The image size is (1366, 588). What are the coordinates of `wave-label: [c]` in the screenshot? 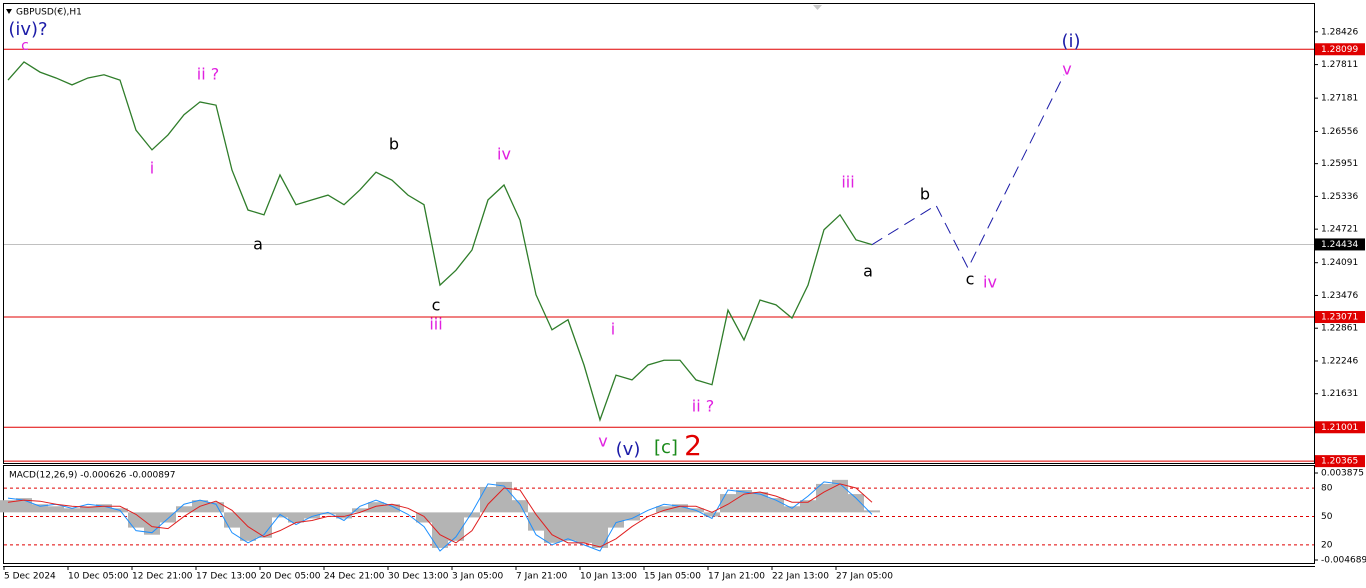 It's located at (666, 447).